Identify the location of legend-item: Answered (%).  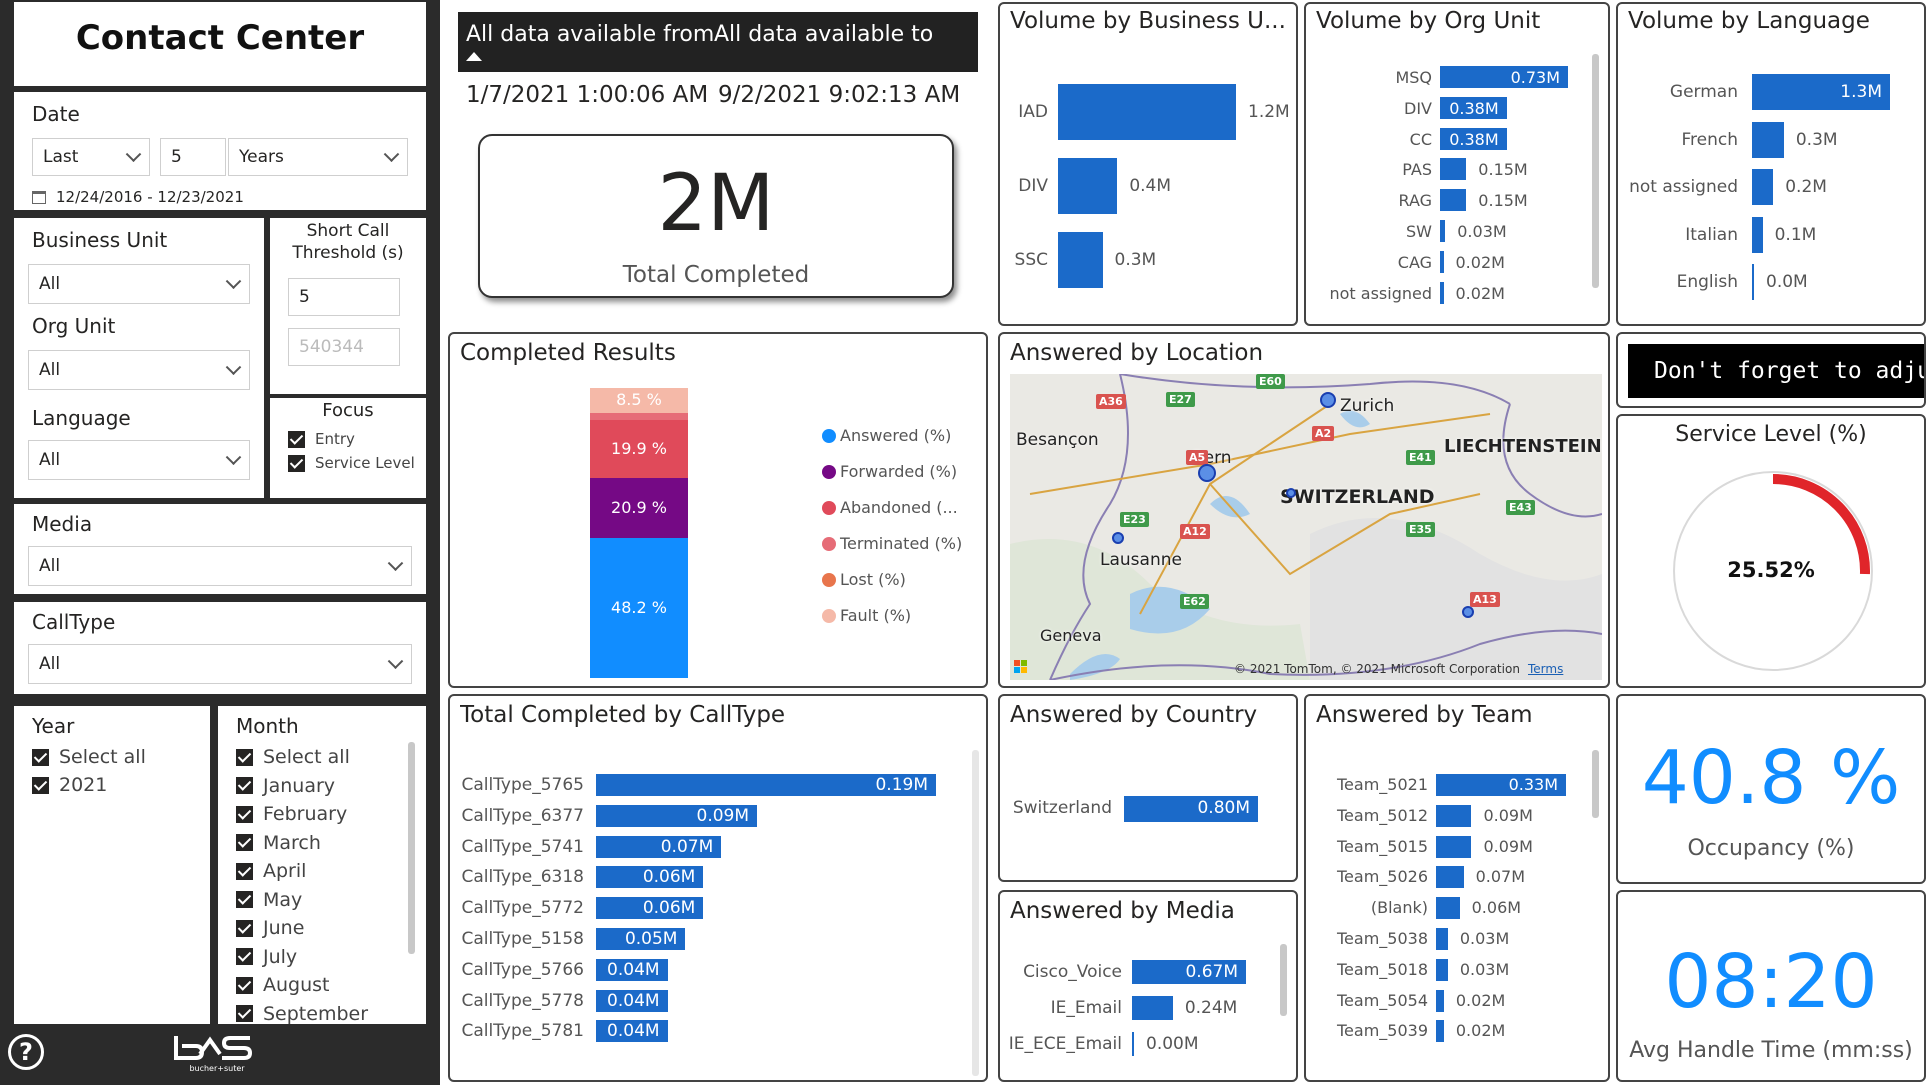
(886, 435).